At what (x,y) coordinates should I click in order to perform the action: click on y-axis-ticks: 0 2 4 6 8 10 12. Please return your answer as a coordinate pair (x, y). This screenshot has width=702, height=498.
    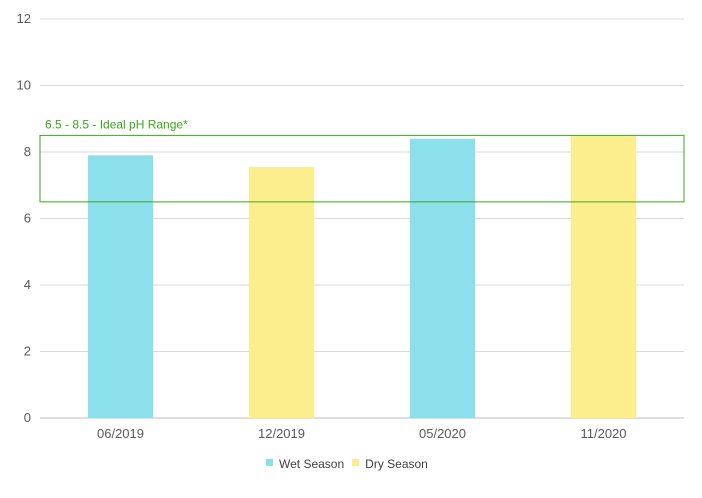
    Looking at the image, I should click on (24, 218).